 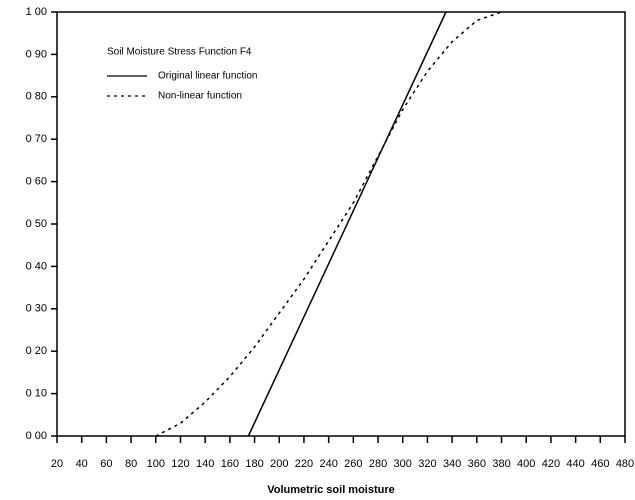 What do you see at coordinates (427, 464) in the screenshot?
I see `x-tick-label: 320` at bounding box center [427, 464].